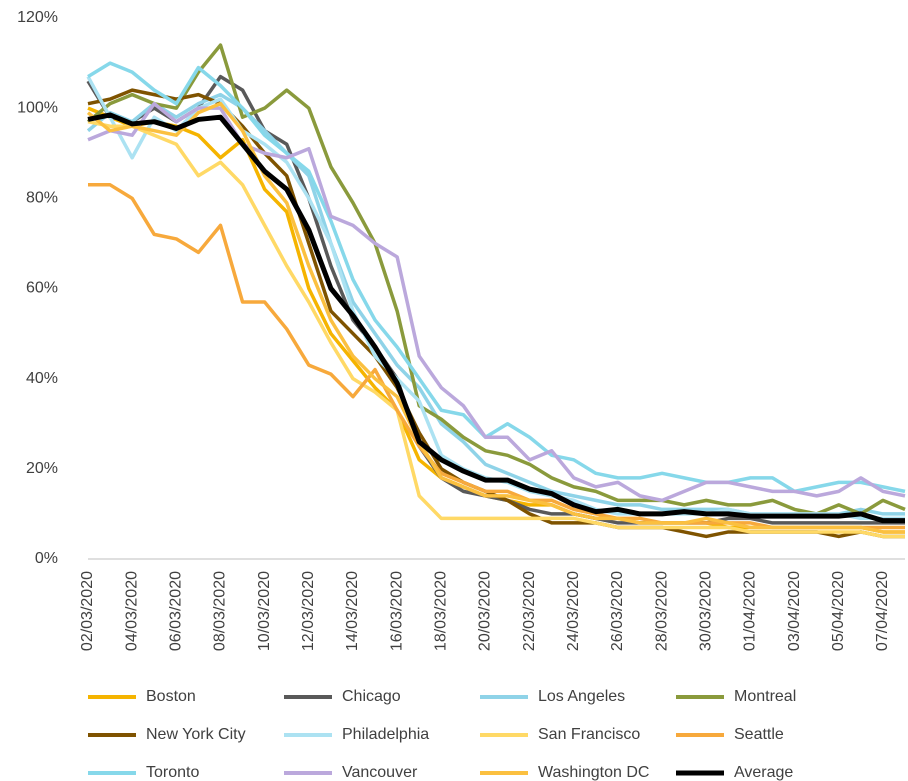 Image resolution: width=908 pixels, height=781 pixels. What do you see at coordinates (220, 611) in the screenshot?
I see `x-tick-label: 08/03/2020` at bounding box center [220, 611].